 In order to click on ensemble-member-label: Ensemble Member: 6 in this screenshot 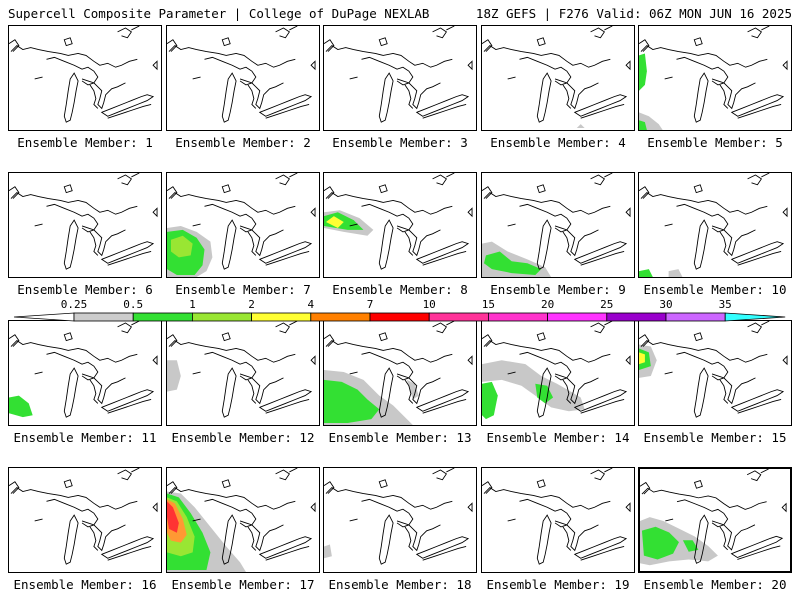, I will do `click(85, 289)`.